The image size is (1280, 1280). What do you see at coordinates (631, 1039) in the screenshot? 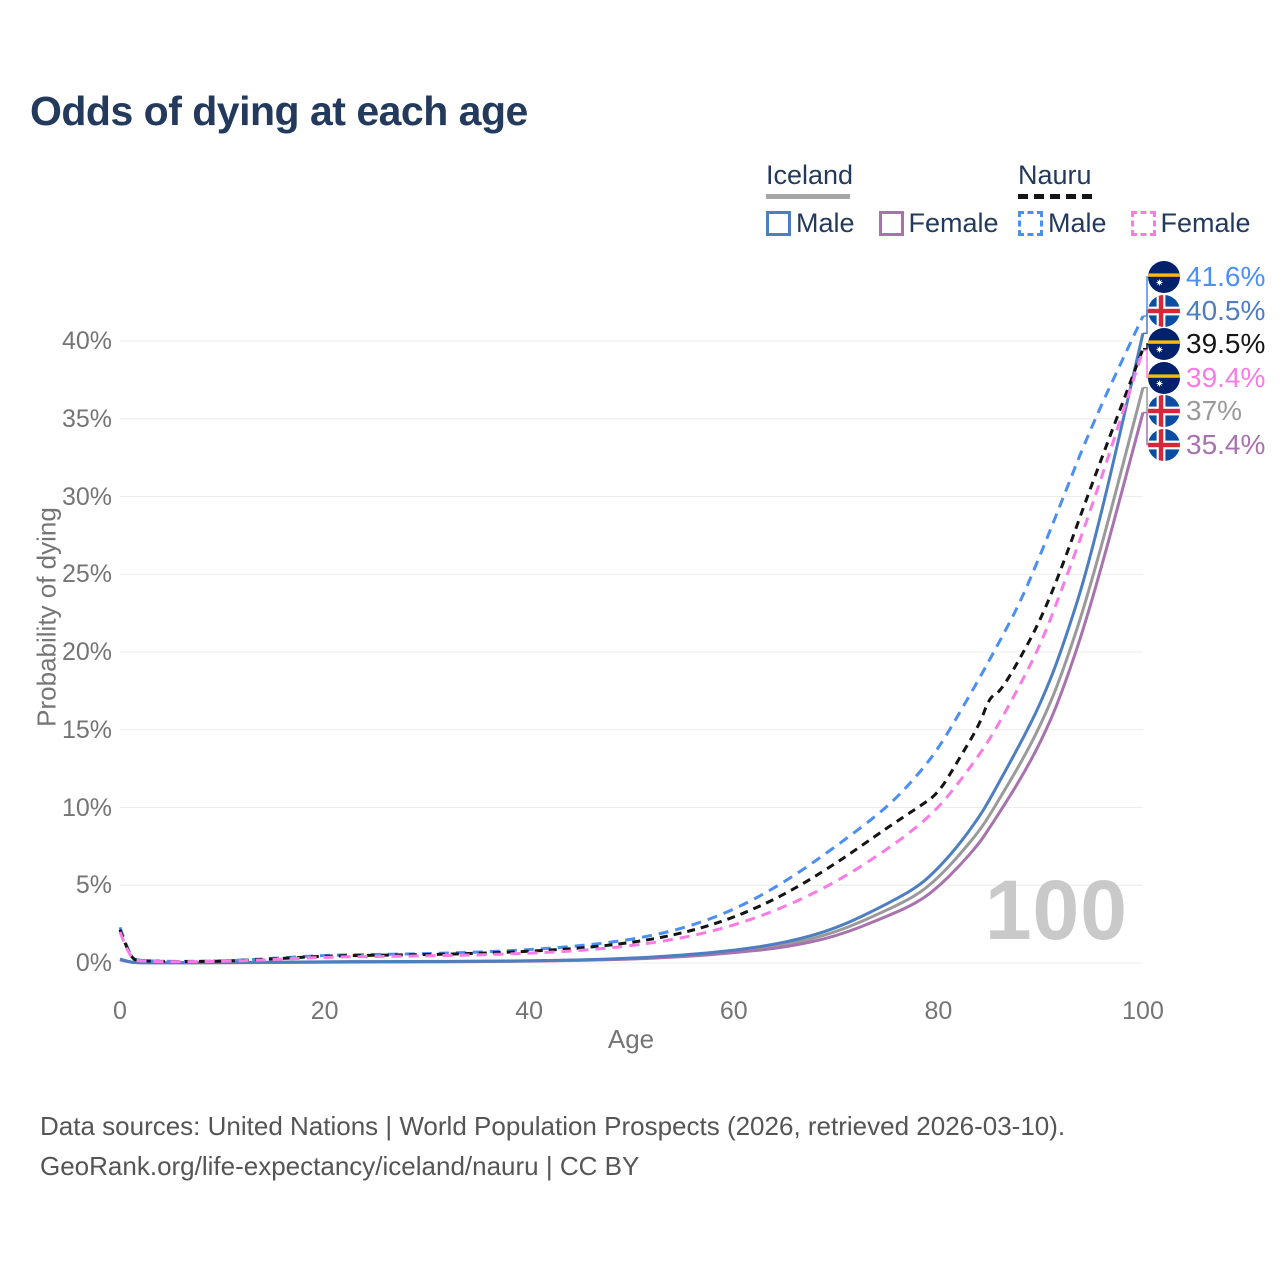
I see `x-axis-title: Age` at bounding box center [631, 1039].